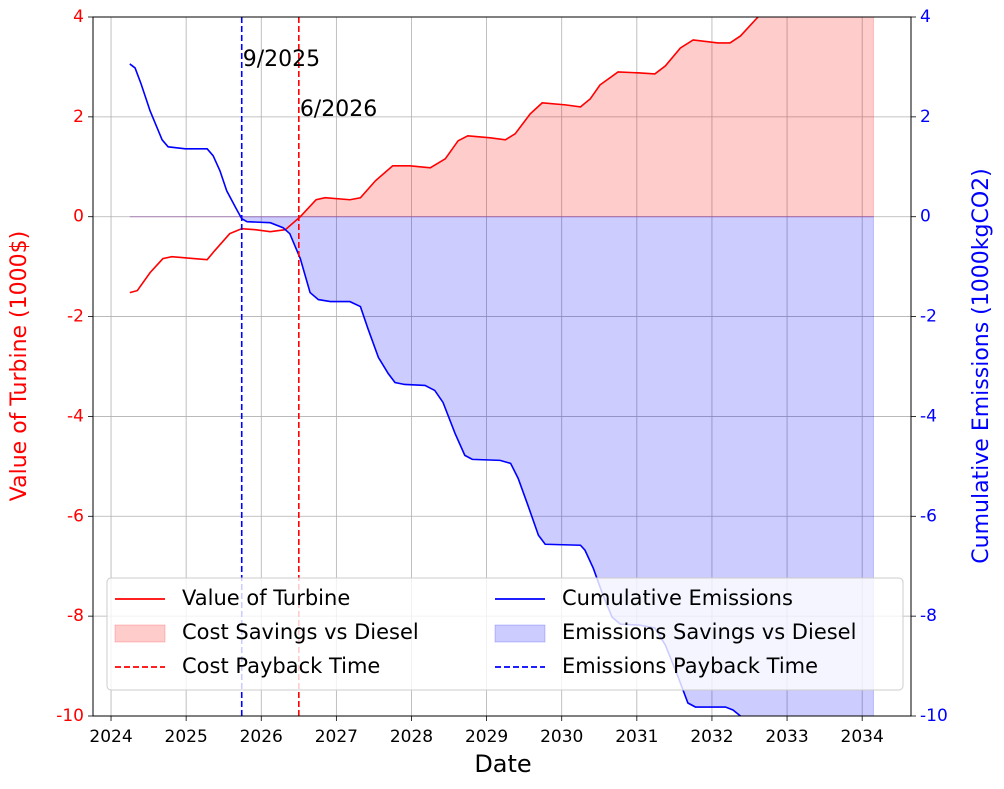  What do you see at coordinates (78, 217) in the screenshot?
I see `y-tick-label: 0` at bounding box center [78, 217].